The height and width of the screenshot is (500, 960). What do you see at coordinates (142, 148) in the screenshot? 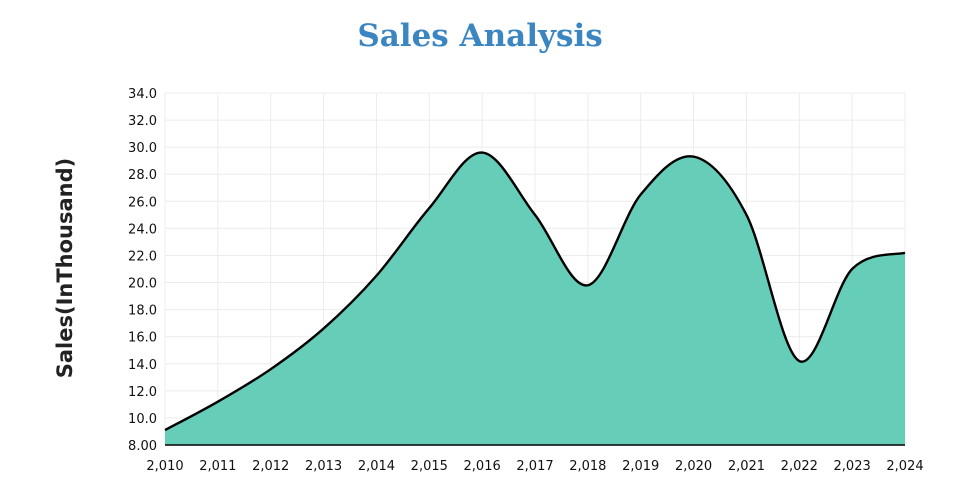
I see `y-tick-label: 30.0` at bounding box center [142, 148].